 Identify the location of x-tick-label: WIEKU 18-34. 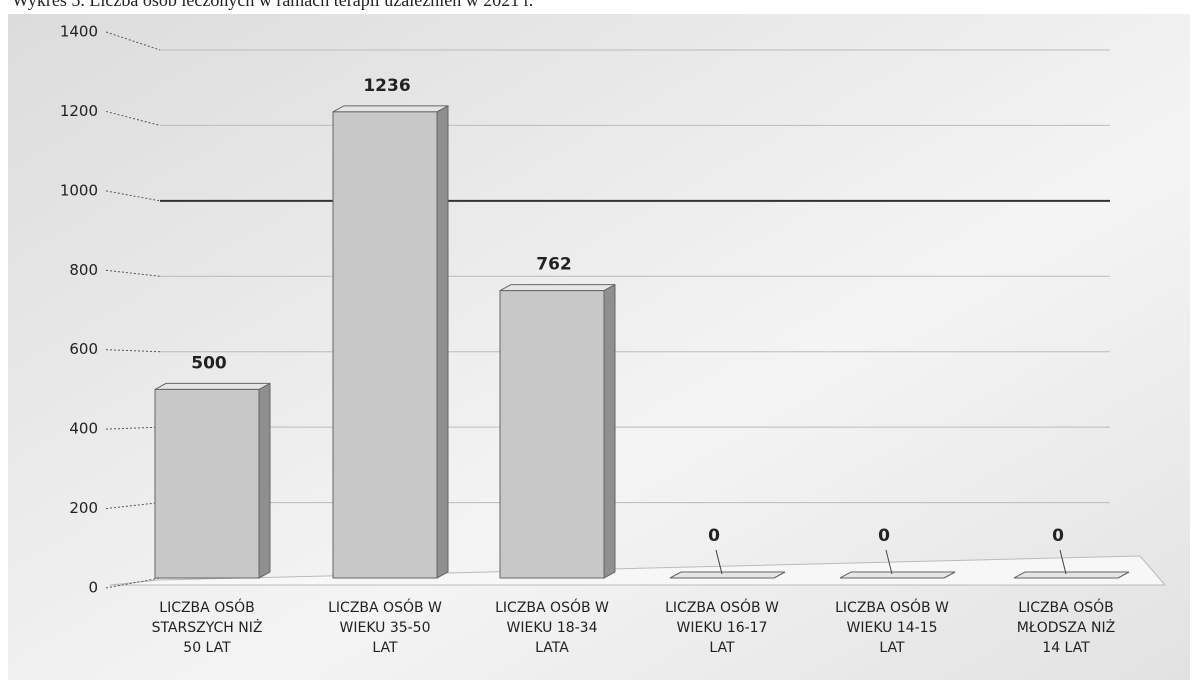
(552, 628).